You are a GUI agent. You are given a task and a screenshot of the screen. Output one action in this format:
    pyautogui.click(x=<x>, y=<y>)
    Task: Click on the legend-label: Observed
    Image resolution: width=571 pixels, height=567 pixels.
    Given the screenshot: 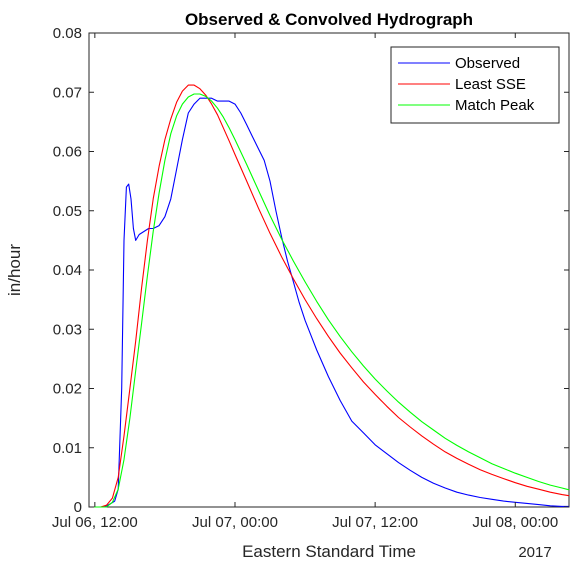 What is the action you would take?
    pyautogui.click(x=487, y=63)
    